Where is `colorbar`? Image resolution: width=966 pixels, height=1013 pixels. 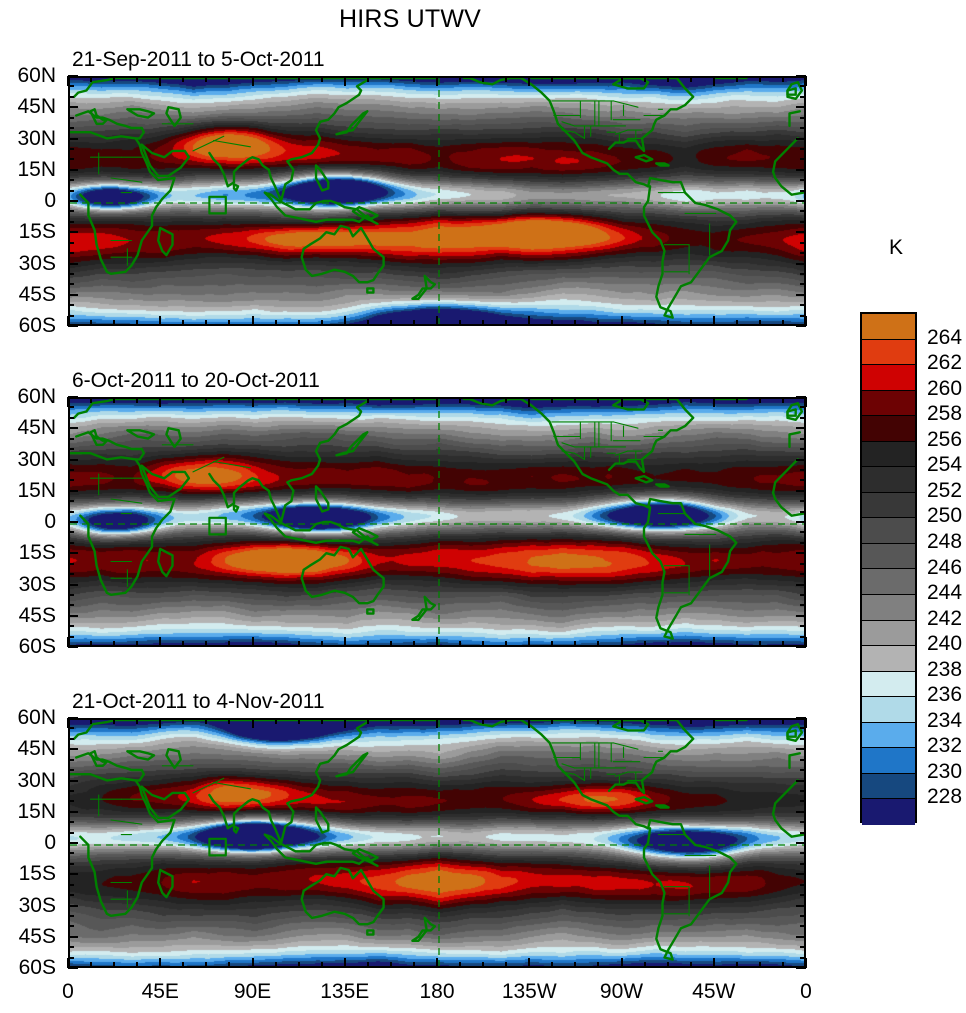 colorbar is located at coordinates (888, 568).